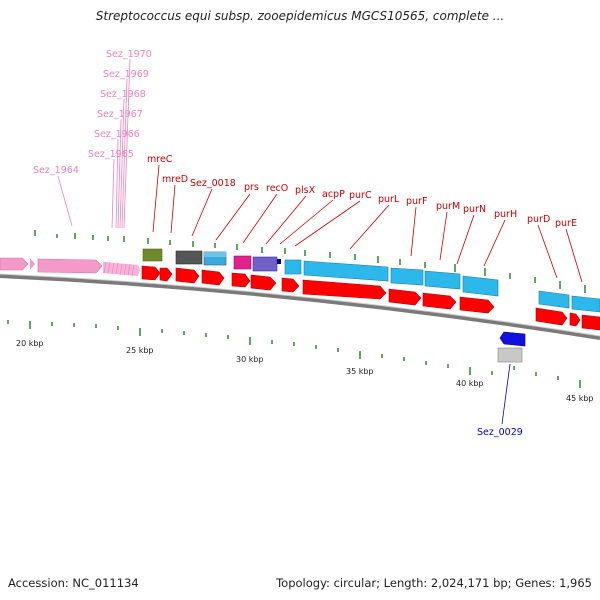  I want to click on top-gene-track, so click(371, 280).